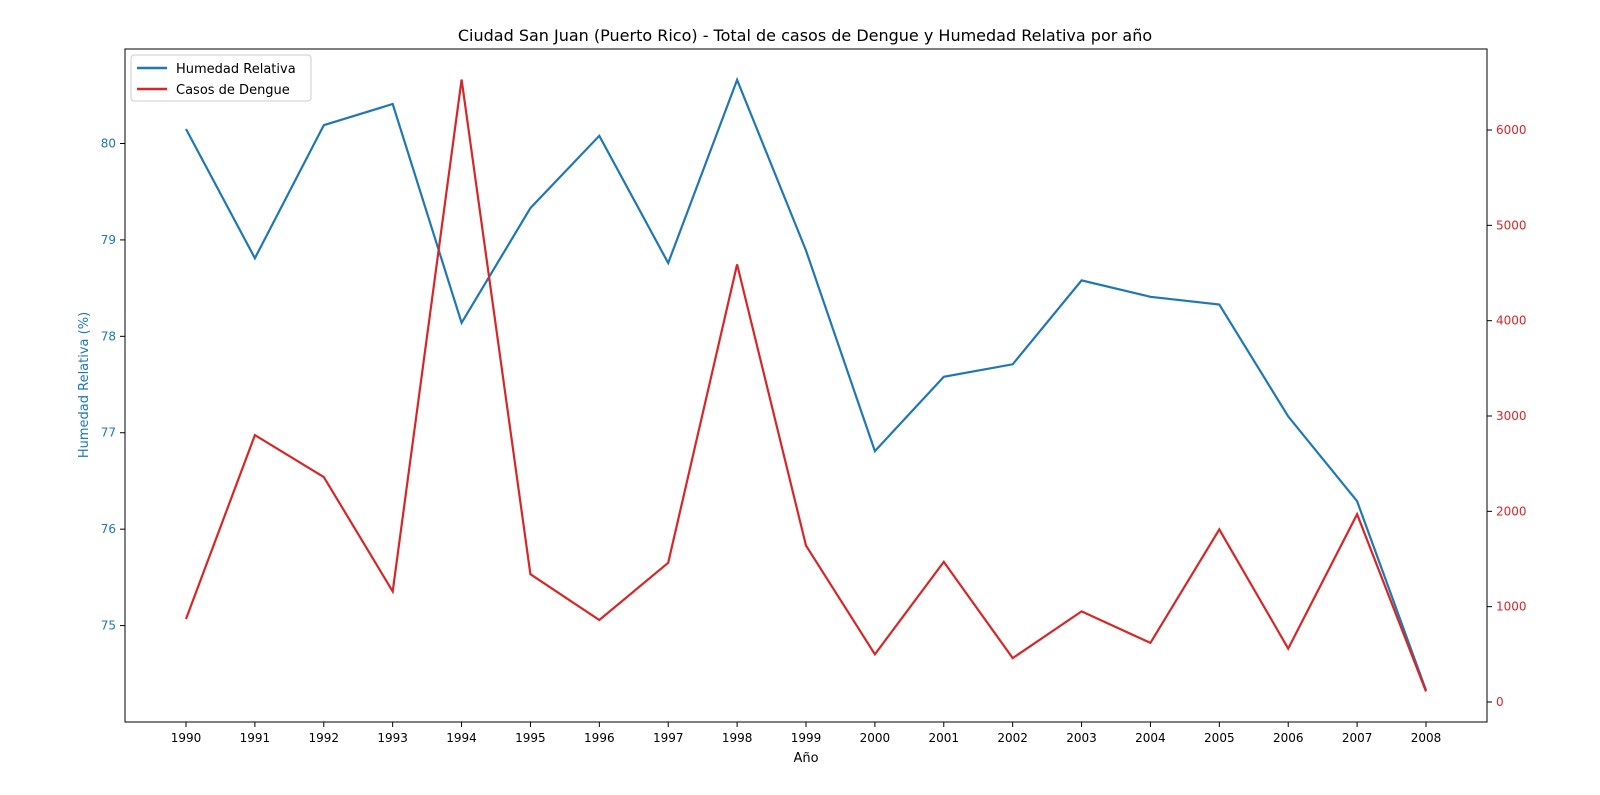 This screenshot has width=1600, height=795. Describe the element at coordinates (944, 738) in the screenshot. I see `x-tick-label: 2001` at that location.